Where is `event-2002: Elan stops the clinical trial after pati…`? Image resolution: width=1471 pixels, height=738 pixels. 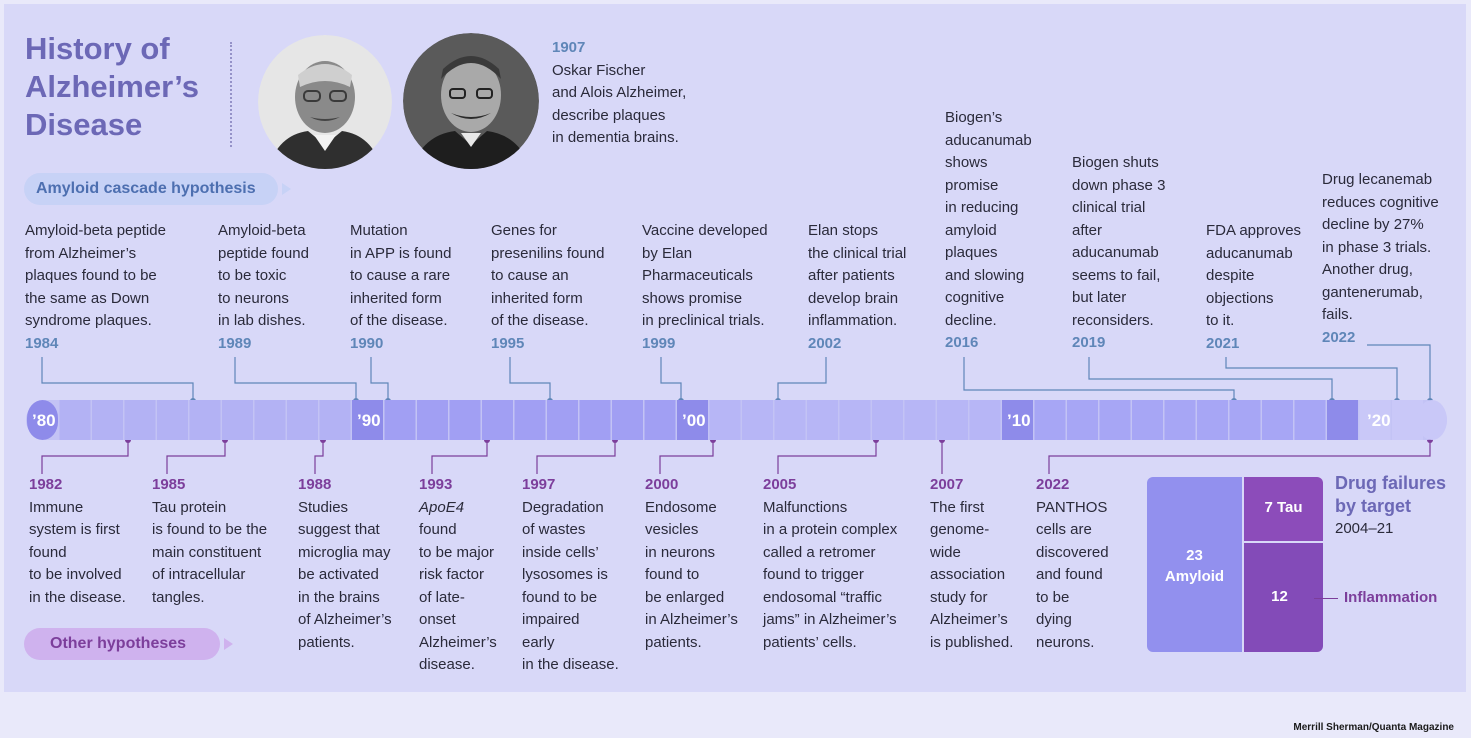
event-2002: Elan stops the clinical trial after pati… is located at coordinates (857, 287).